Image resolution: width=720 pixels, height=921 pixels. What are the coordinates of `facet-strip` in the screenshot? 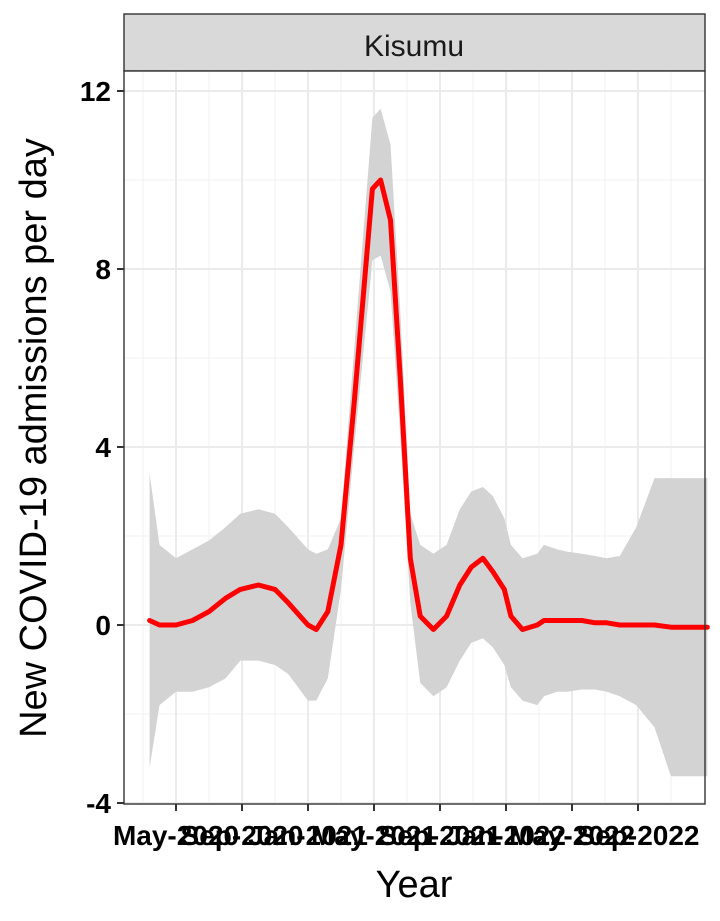 It's located at (414, 42).